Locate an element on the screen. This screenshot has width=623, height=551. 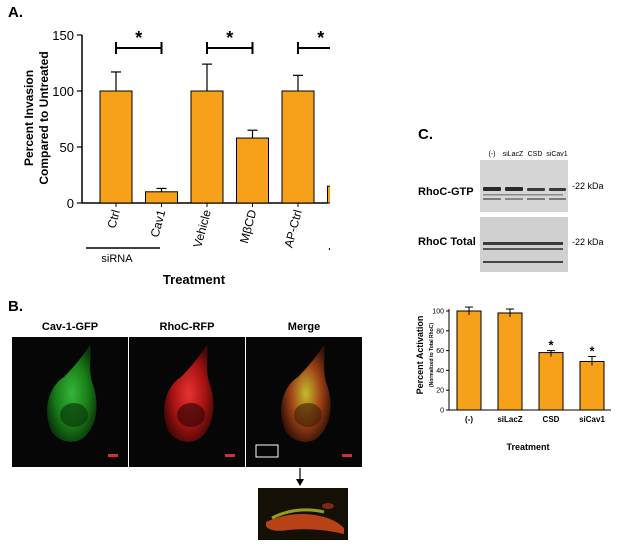
zoom-arrow-icon is located at coordinates (300, 477).